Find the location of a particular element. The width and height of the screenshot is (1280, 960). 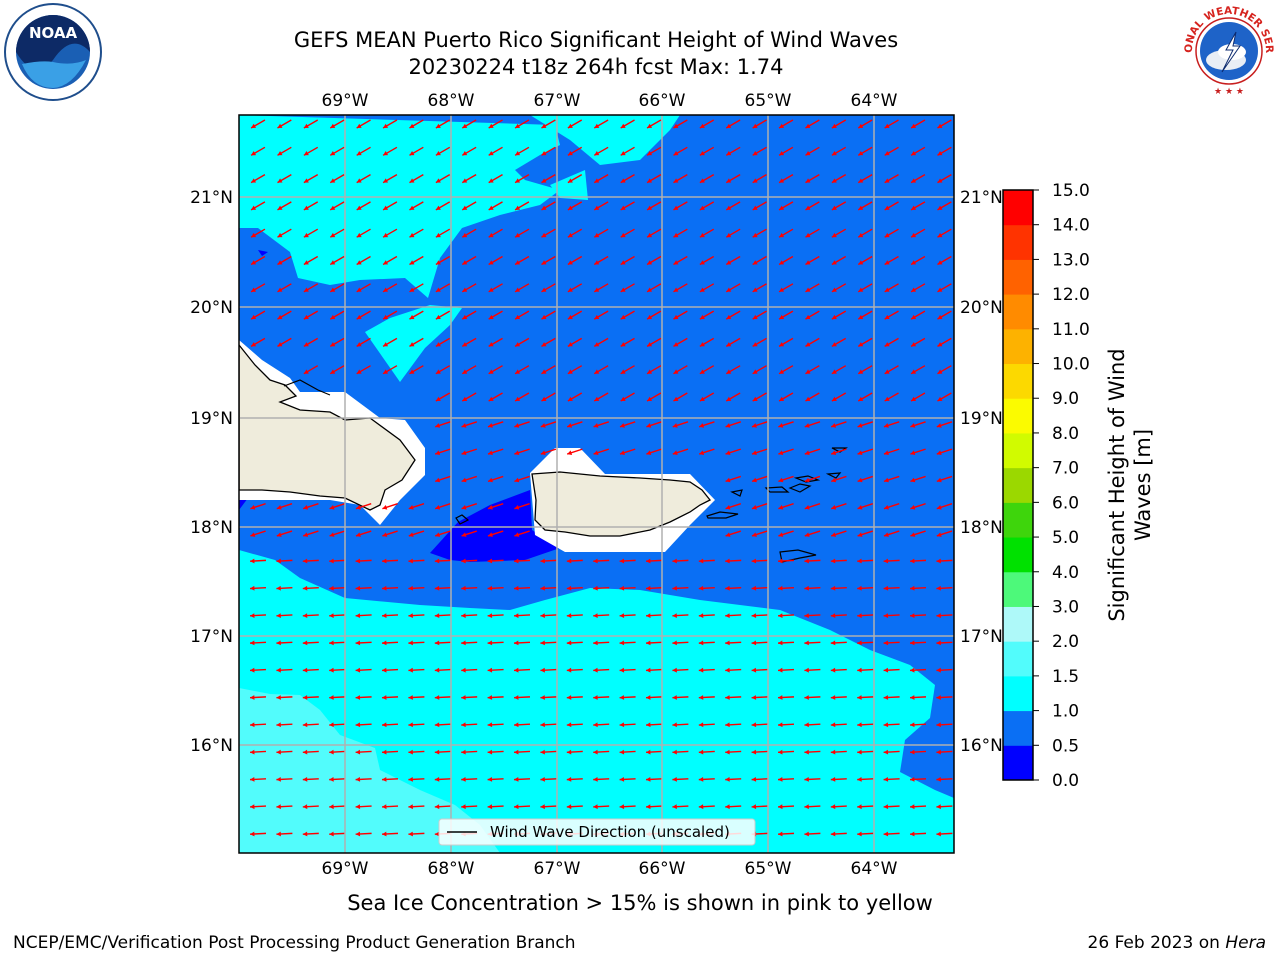

colorbar-tick-label: 9.0 is located at coordinates (1065, 399).